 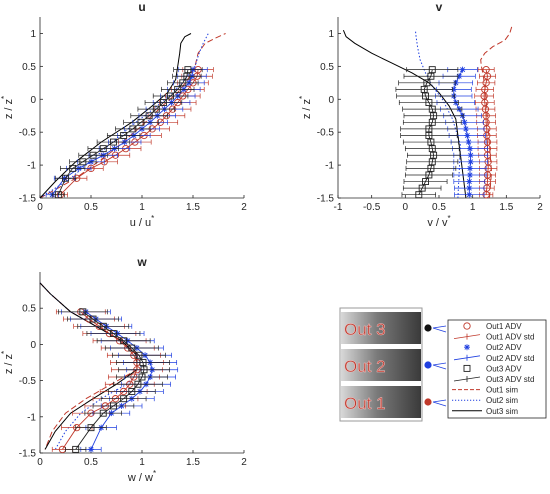 I want to click on panel-title: v, so click(x=439, y=7).